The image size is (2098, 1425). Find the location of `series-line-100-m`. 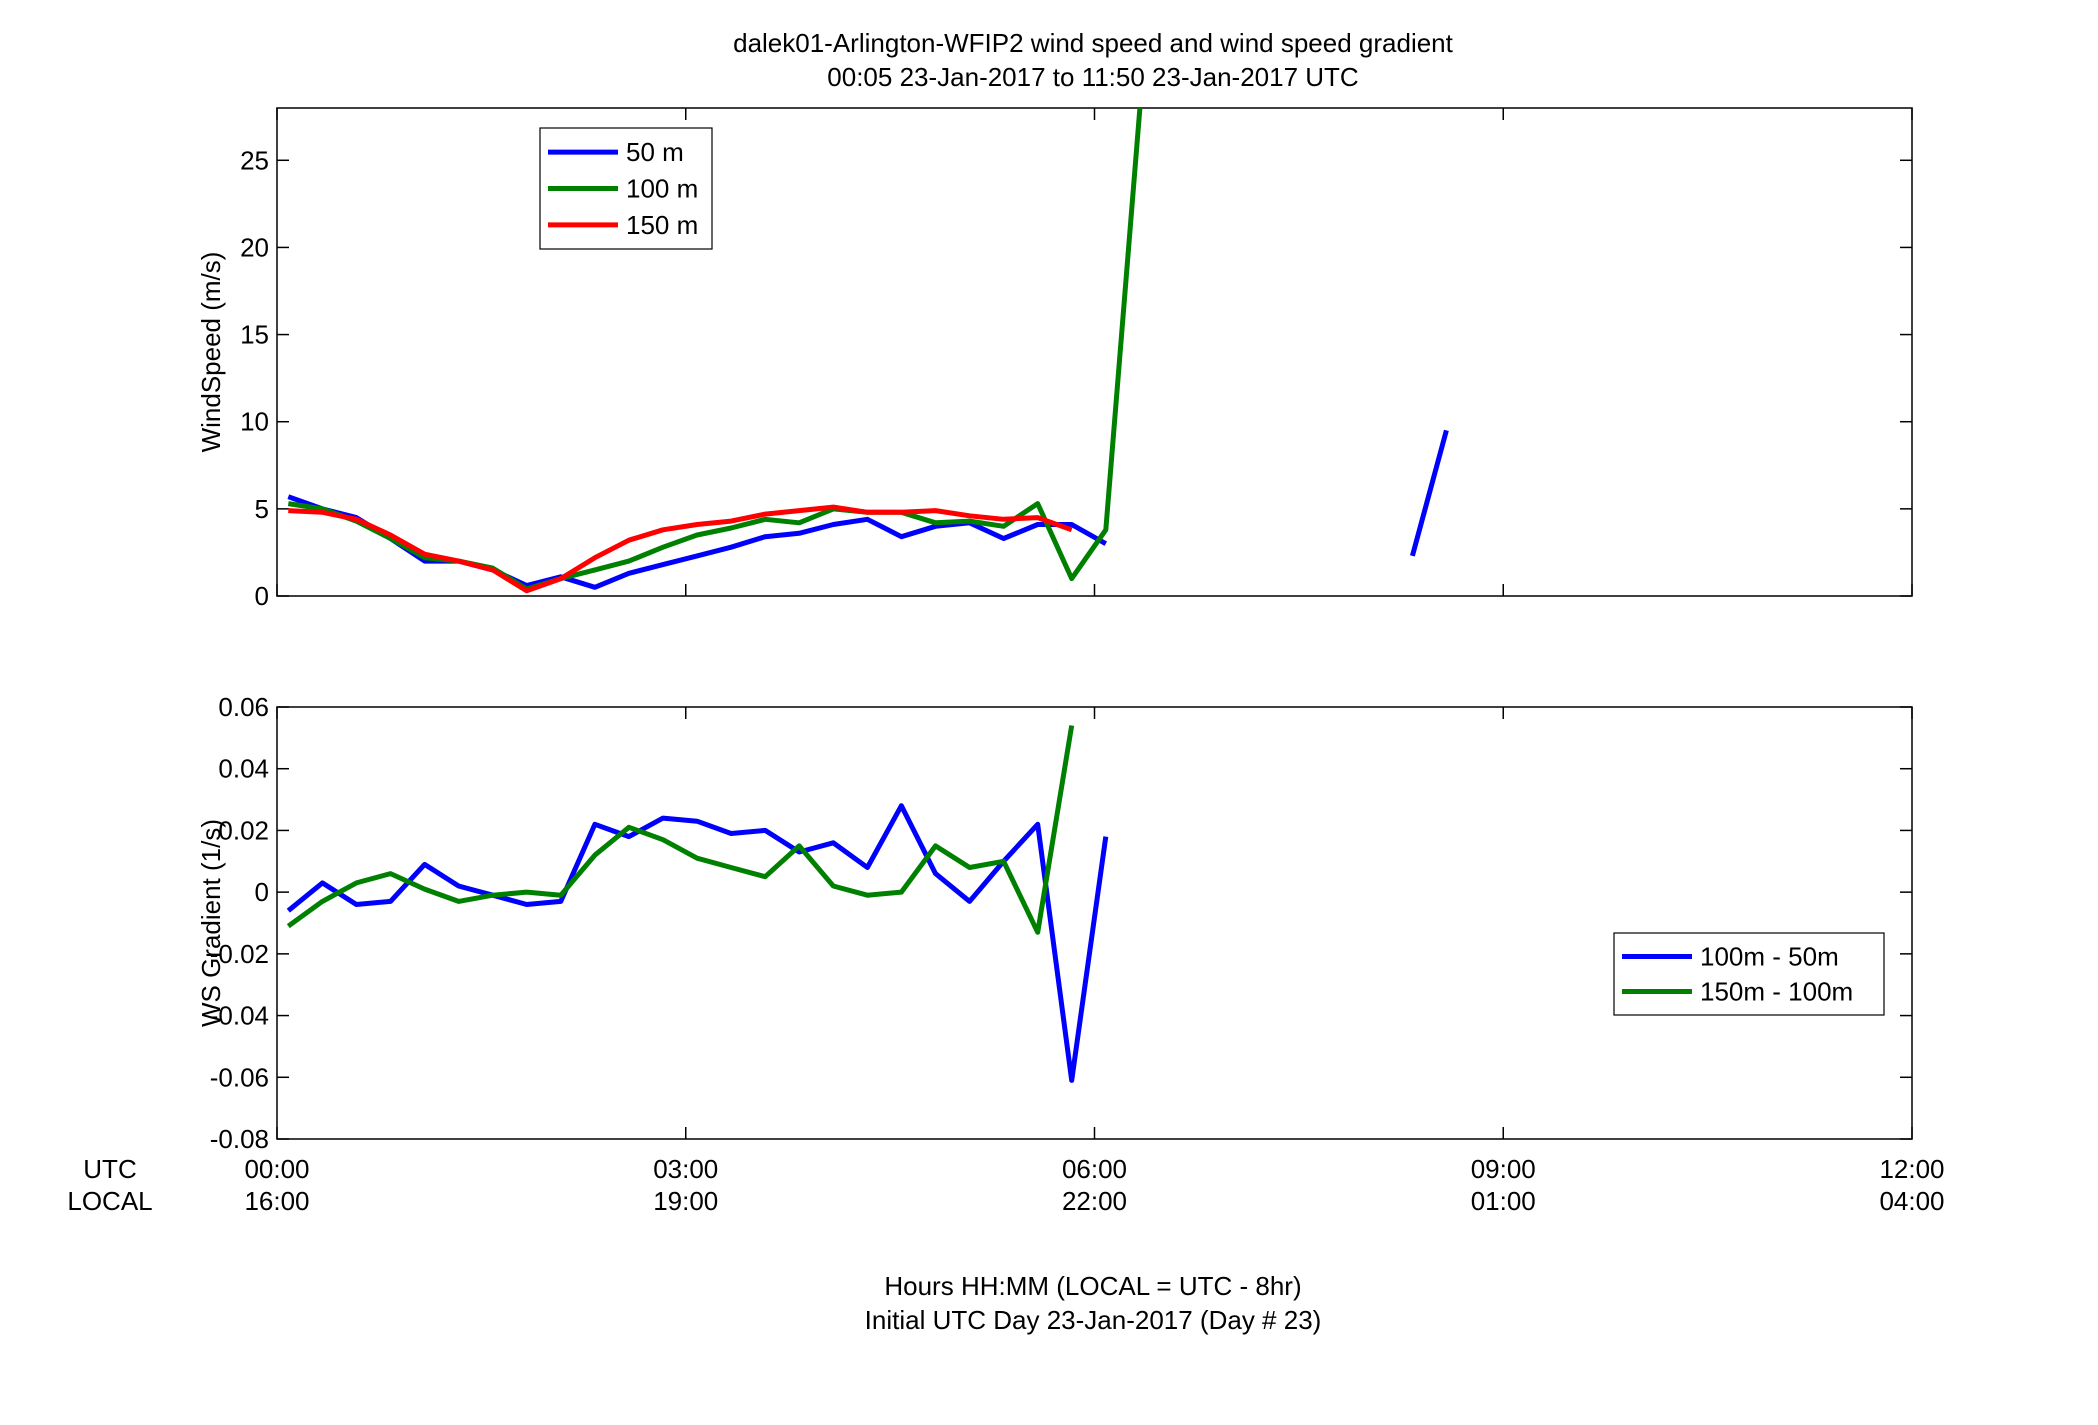

series-line-100-m is located at coordinates (715, 350).